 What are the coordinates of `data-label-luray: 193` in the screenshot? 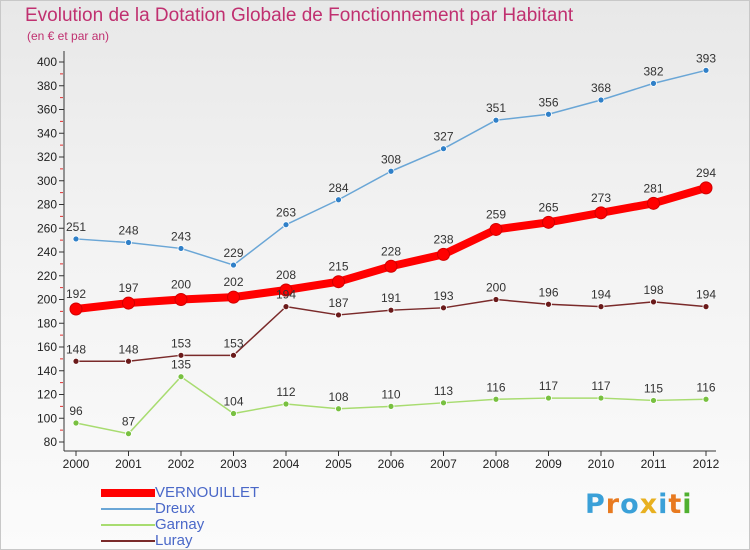 It's located at (443, 296).